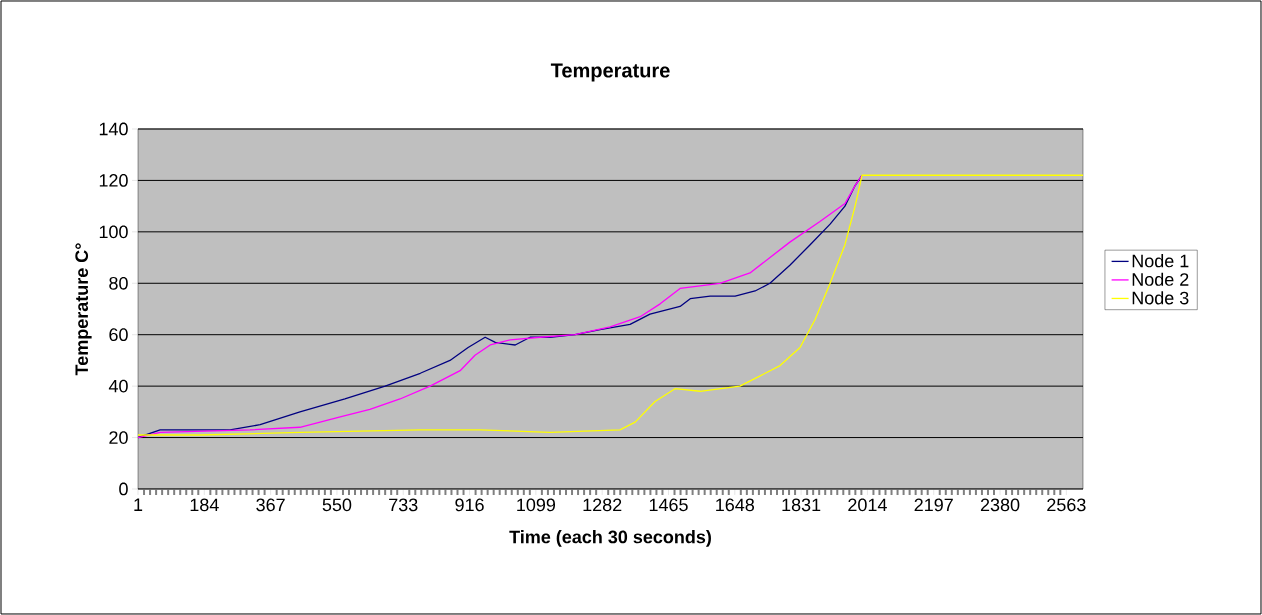 This screenshot has width=1262, height=615. What do you see at coordinates (610, 538) in the screenshot?
I see `x-axis-title: Time (each 30 seconds)` at bounding box center [610, 538].